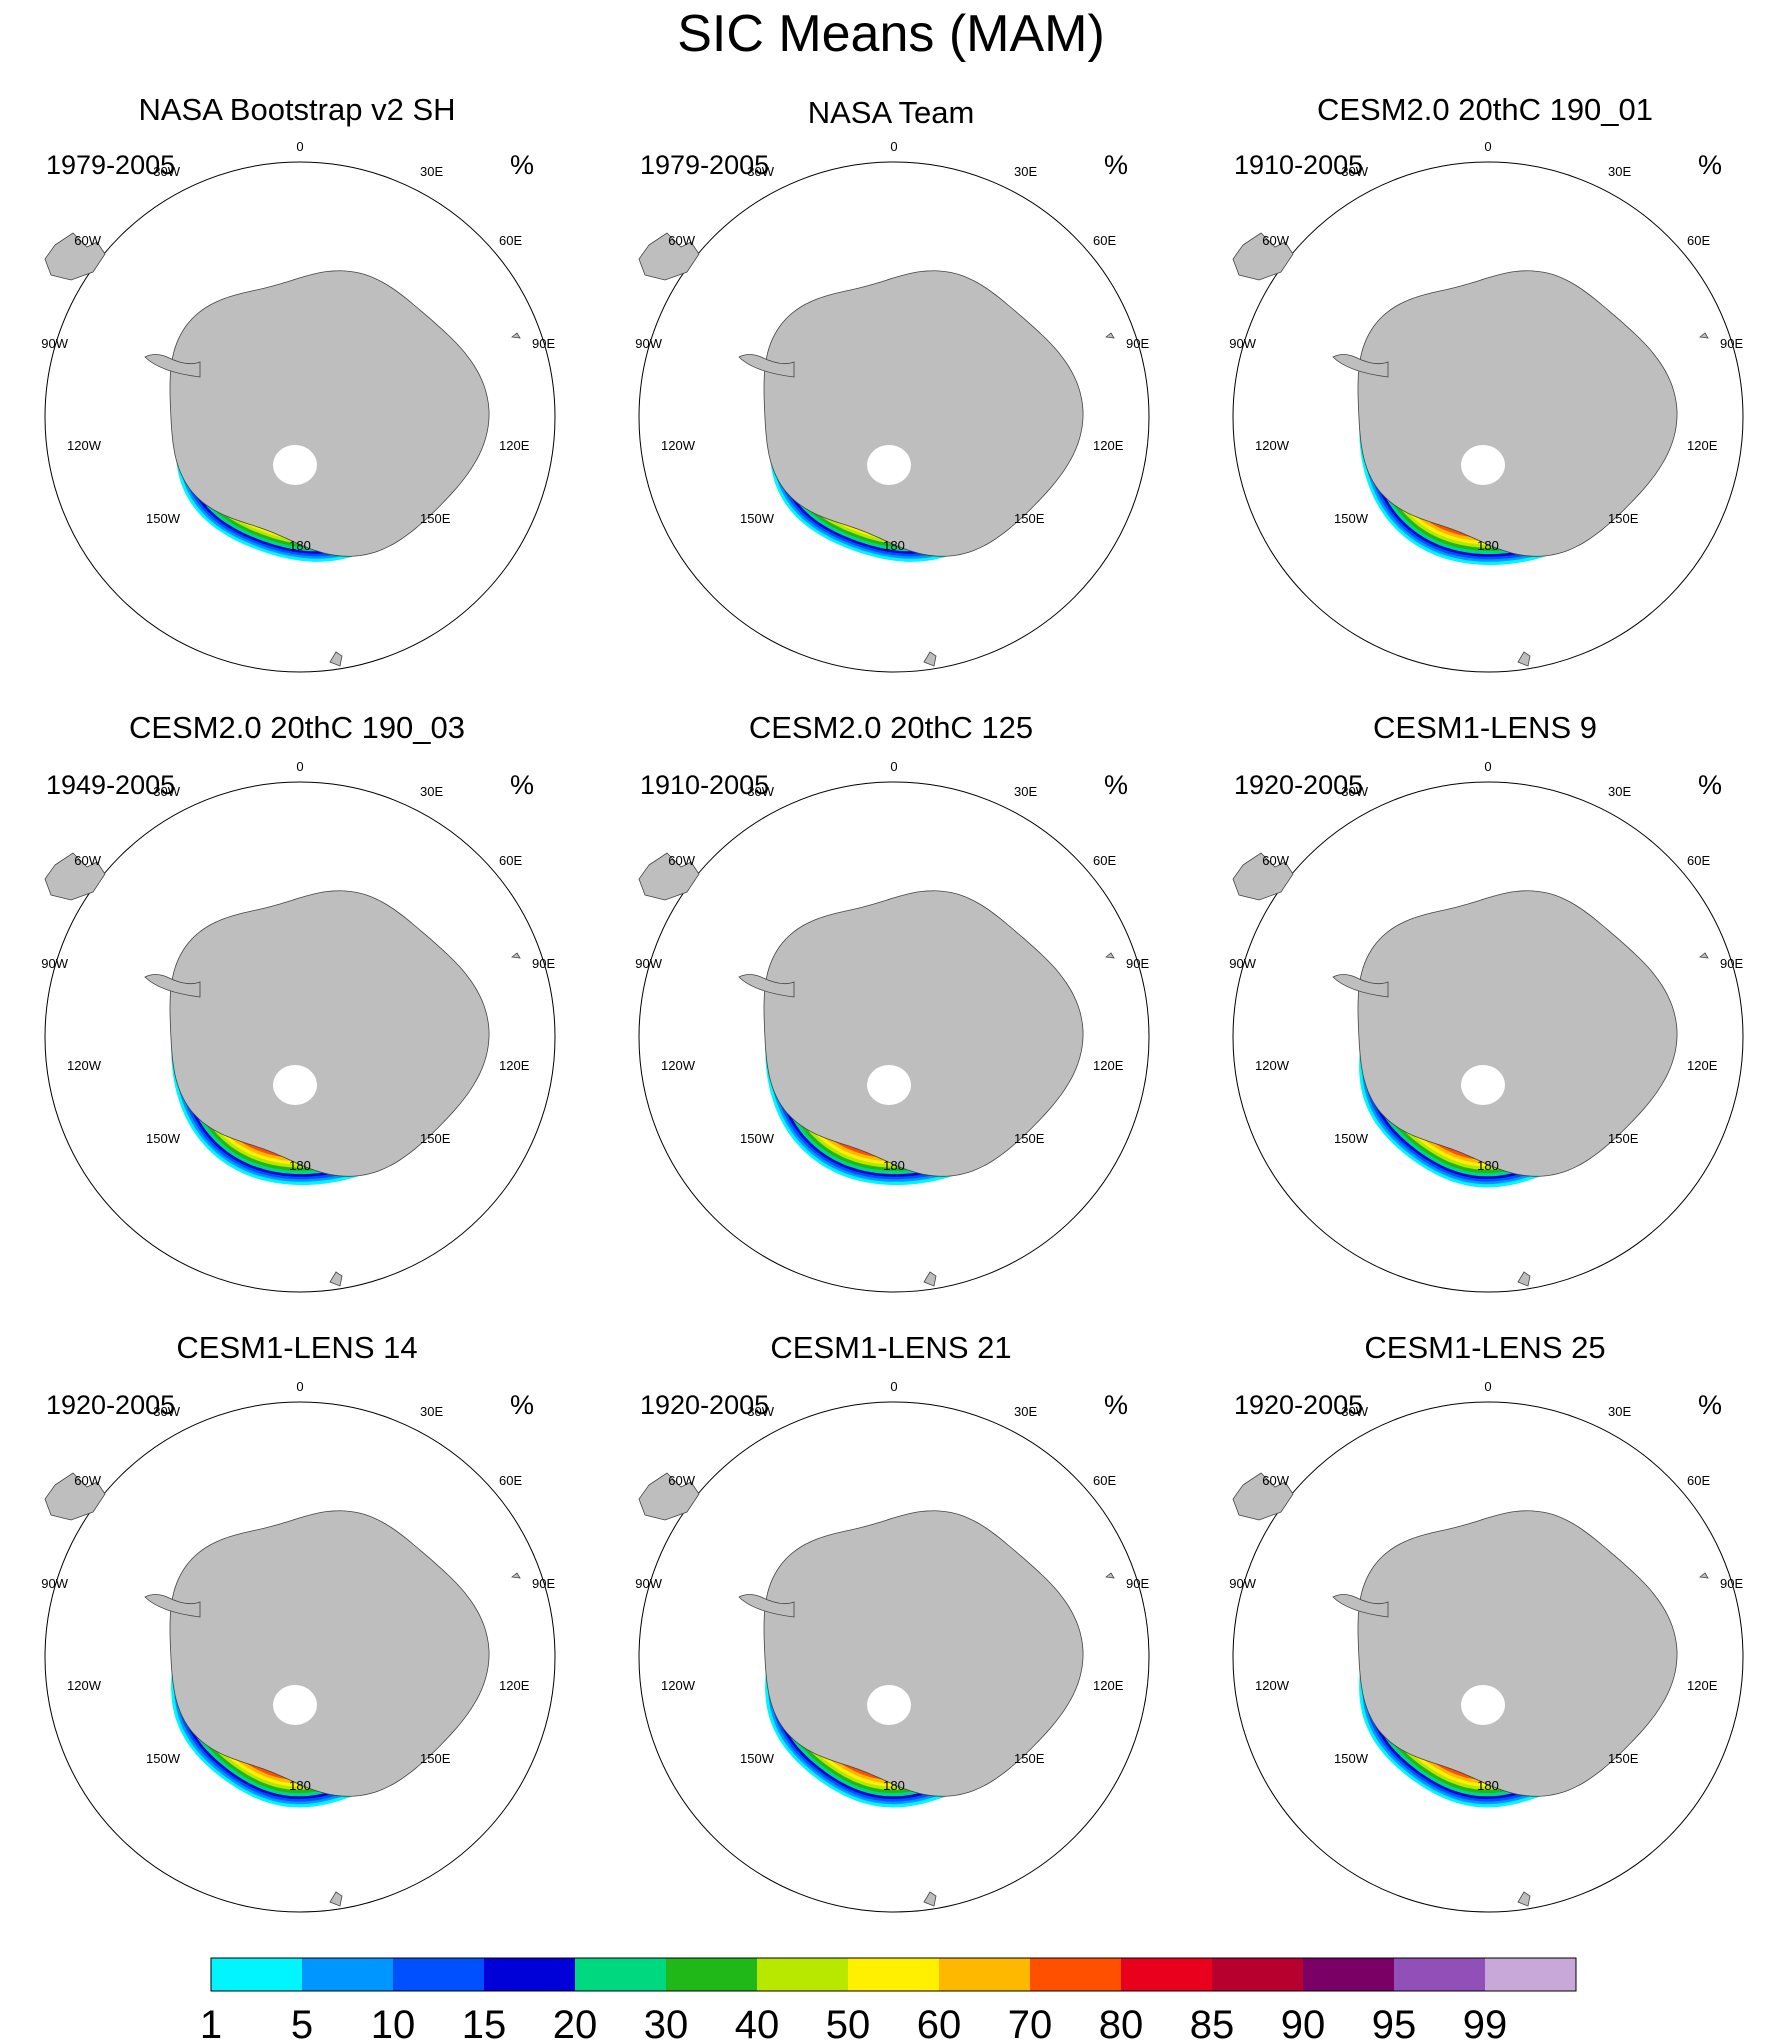 The height and width of the screenshot is (2043, 1782). What do you see at coordinates (302, 2023) in the screenshot?
I see `colorbar-label: 5` at bounding box center [302, 2023].